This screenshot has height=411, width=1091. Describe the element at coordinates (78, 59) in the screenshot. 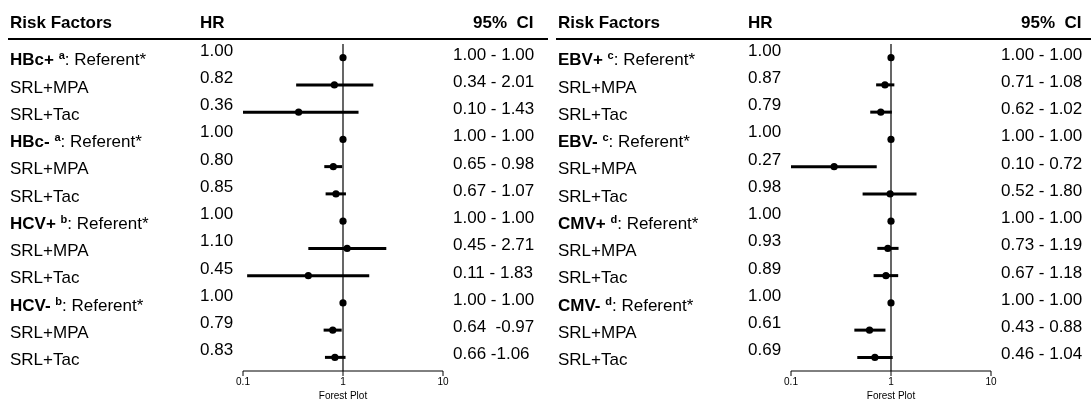

I see `y-tick-label: HBc+ $^{a}$: Referent*` at that location.